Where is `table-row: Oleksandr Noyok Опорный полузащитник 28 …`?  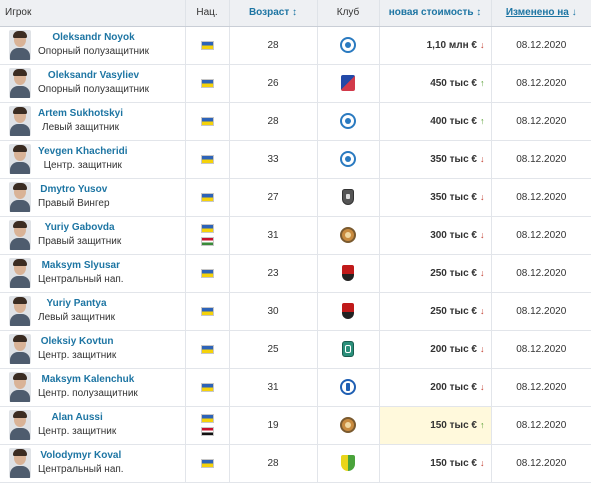 table-row: Oleksandr Noyok Опорный полузащитник 28 … is located at coordinates (295, 45).